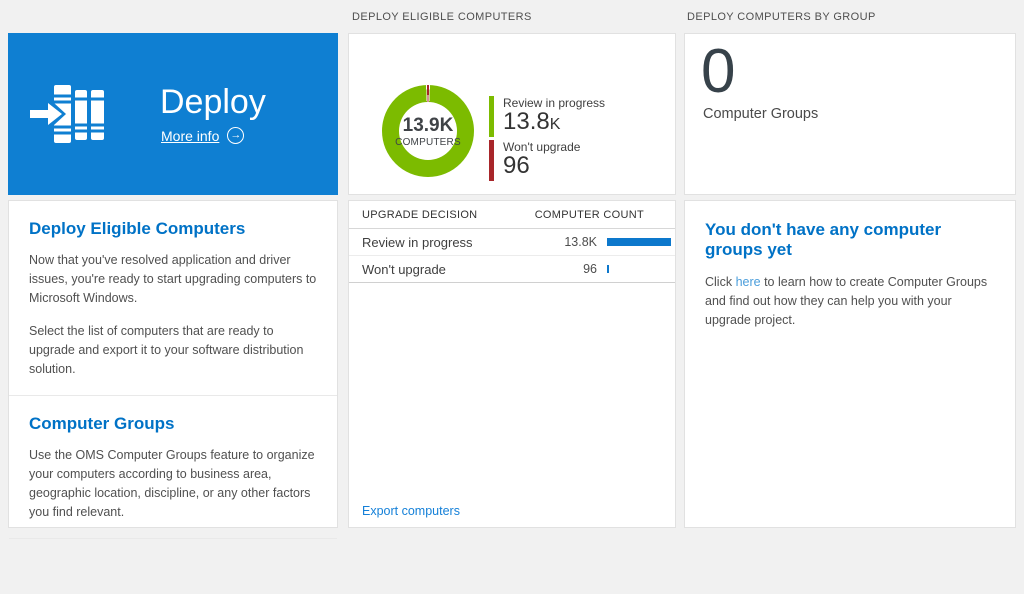 The height and width of the screenshot is (594, 1024). What do you see at coordinates (102, 423) in the screenshot?
I see `computer-groups-heading: Computer Groups` at bounding box center [102, 423].